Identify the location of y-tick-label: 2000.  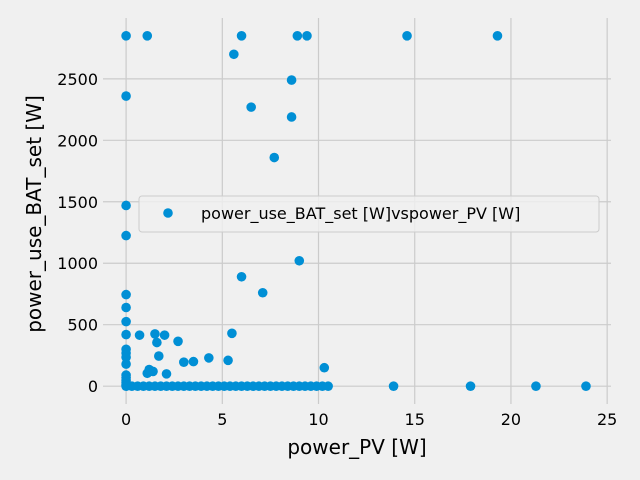
(77, 140).